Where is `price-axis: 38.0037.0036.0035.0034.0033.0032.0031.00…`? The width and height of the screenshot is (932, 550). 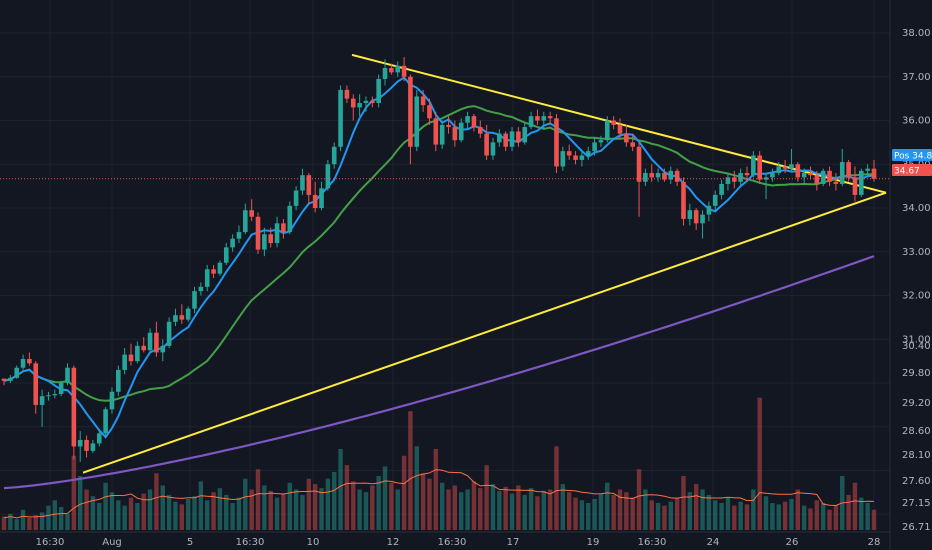 price-axis: 38.0037.0036.0035.0034.0033.0032.0031.00… is located at coordinates (910, 275).